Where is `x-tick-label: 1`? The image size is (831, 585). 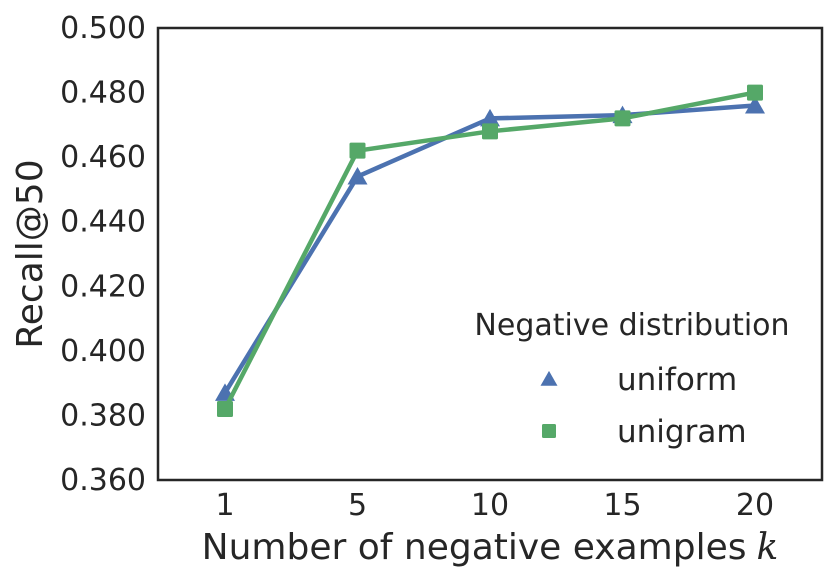 x-tick-label: 1 is located at coordinates (224, 505).